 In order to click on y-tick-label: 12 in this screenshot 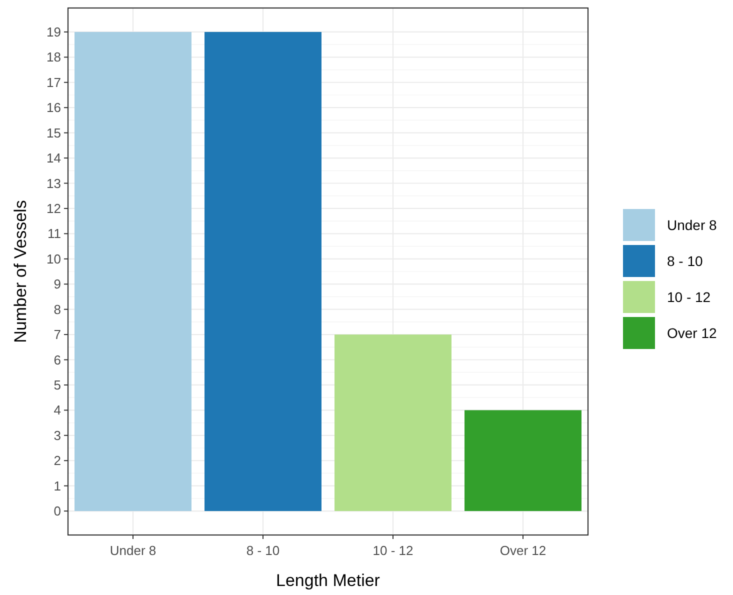, I will do `click(53, 208)`.